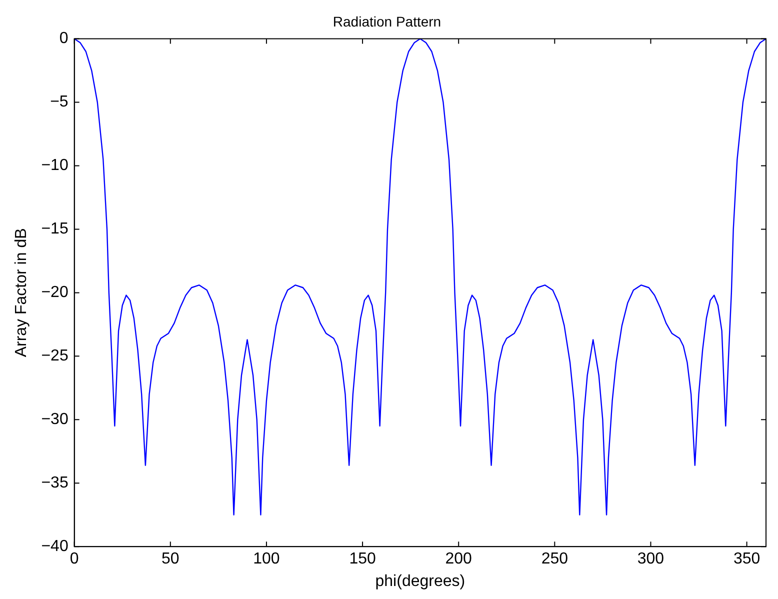  I want to click on chart-title: Radiation Pattern, so click(387, 21).